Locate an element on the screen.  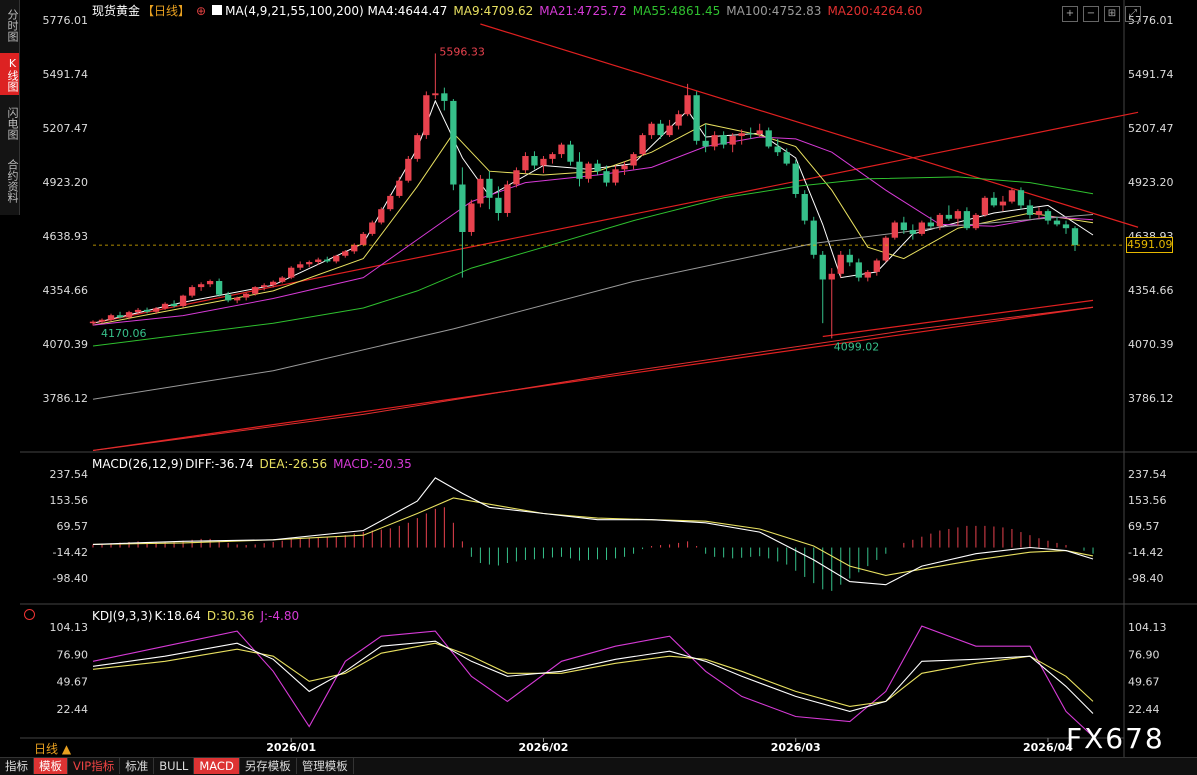
tab-kline: K线图 is located at coordinates (9, 74).